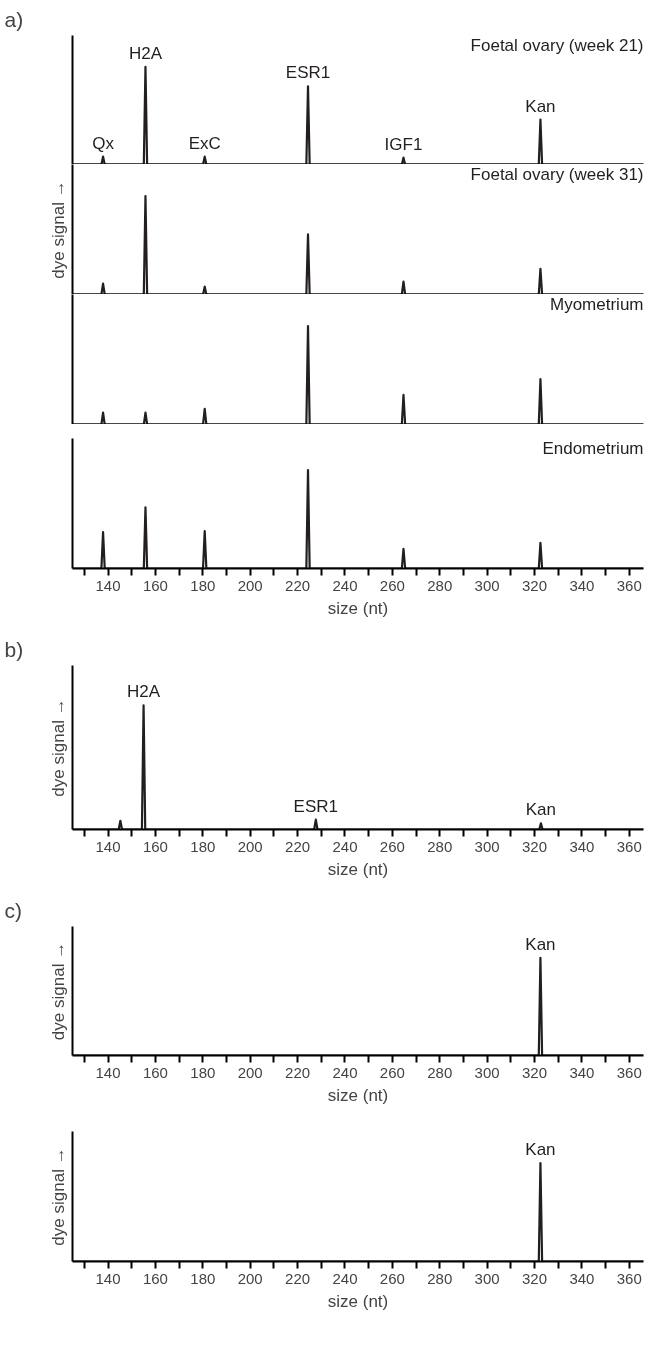 Image resolution: width=655 pixels, height=1366 pixels. Describe the element at coordinates (596, 304) in the screenshot. I see `chart-title: Myometrium` at that location.